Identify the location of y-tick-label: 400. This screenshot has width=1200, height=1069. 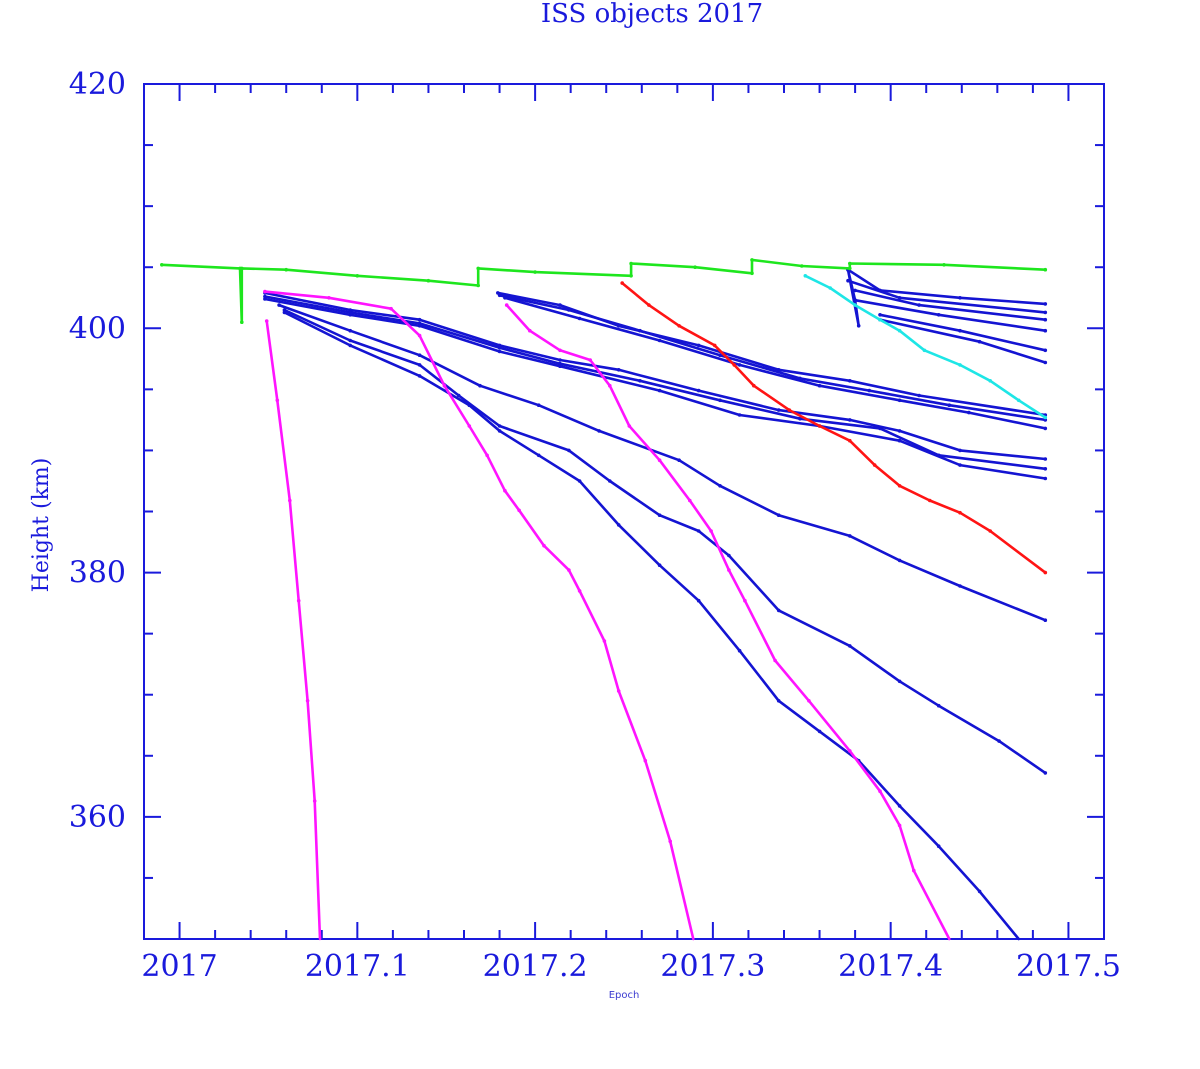
(97, 328).